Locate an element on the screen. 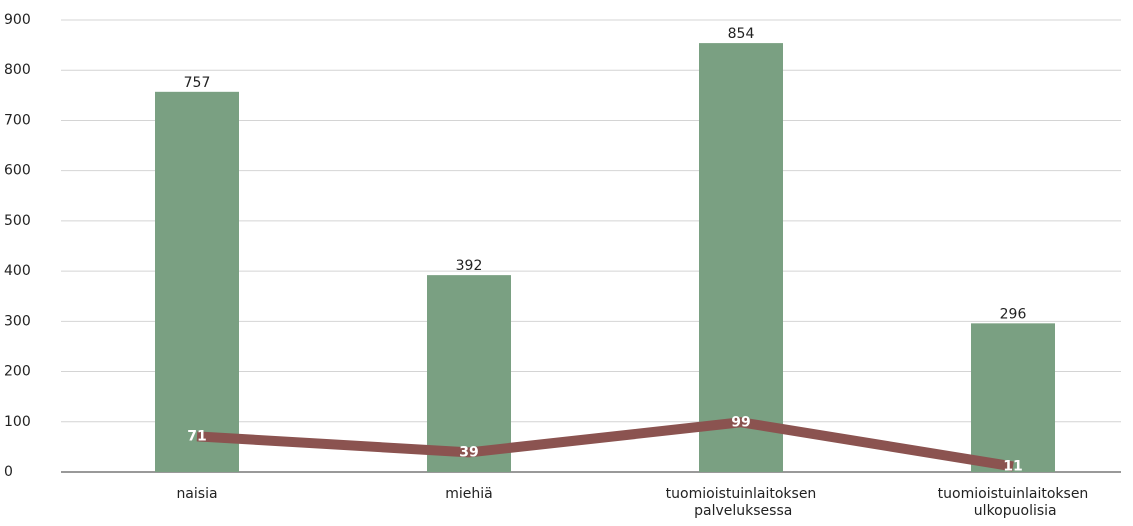  line-value-label: 99 is located at coordinates (740, 422).